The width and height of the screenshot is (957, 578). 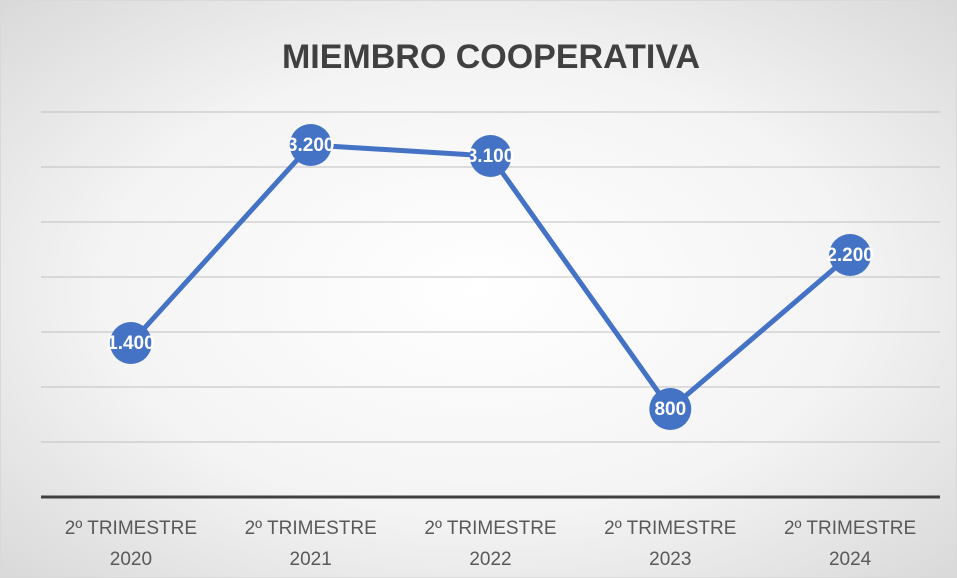 I want to click on x-tick-label: 2º TRIMESTRE 2021, so click(x=310, y=544).